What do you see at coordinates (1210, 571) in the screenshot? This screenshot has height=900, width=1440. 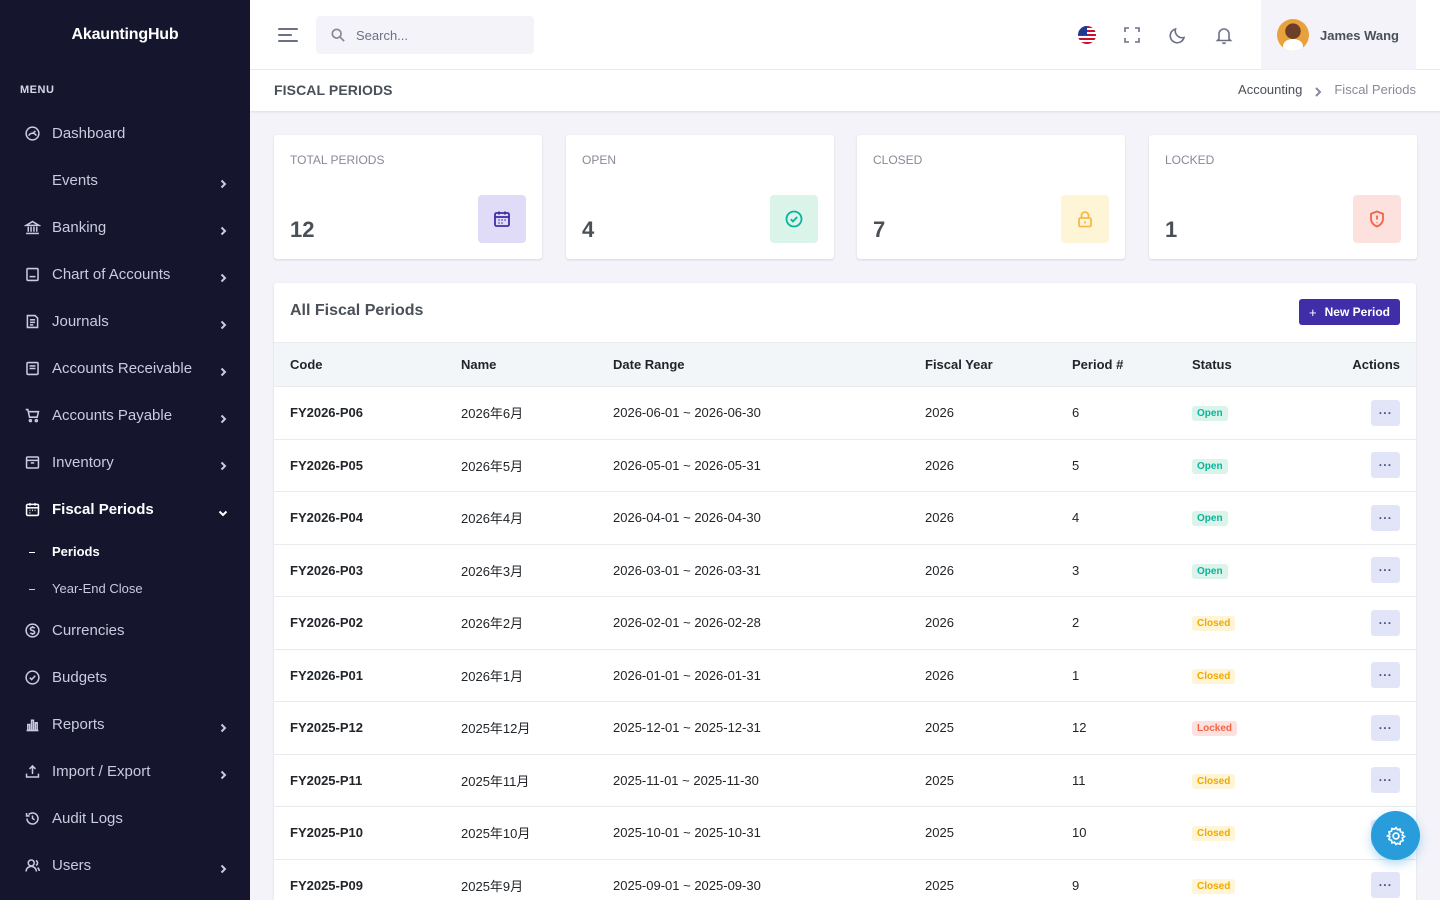 I see `status-badge: Open` at bounding box center [1210, 571].